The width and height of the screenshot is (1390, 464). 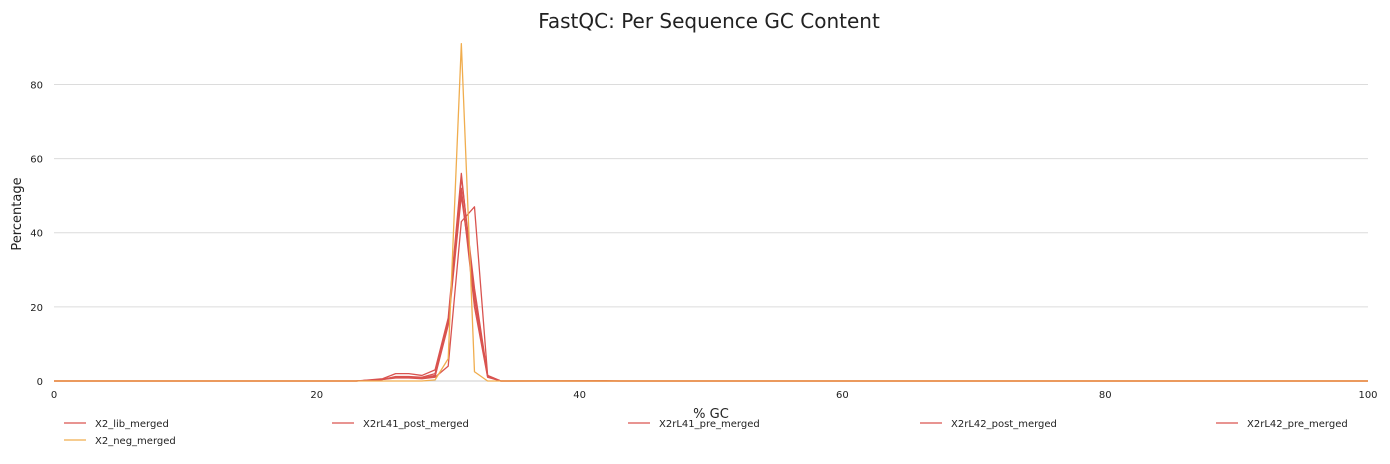 What do you see at coordinates (711, 414) in the screenshot?
I see `x-axis-label: % GC` at bounding box center [711, 414].